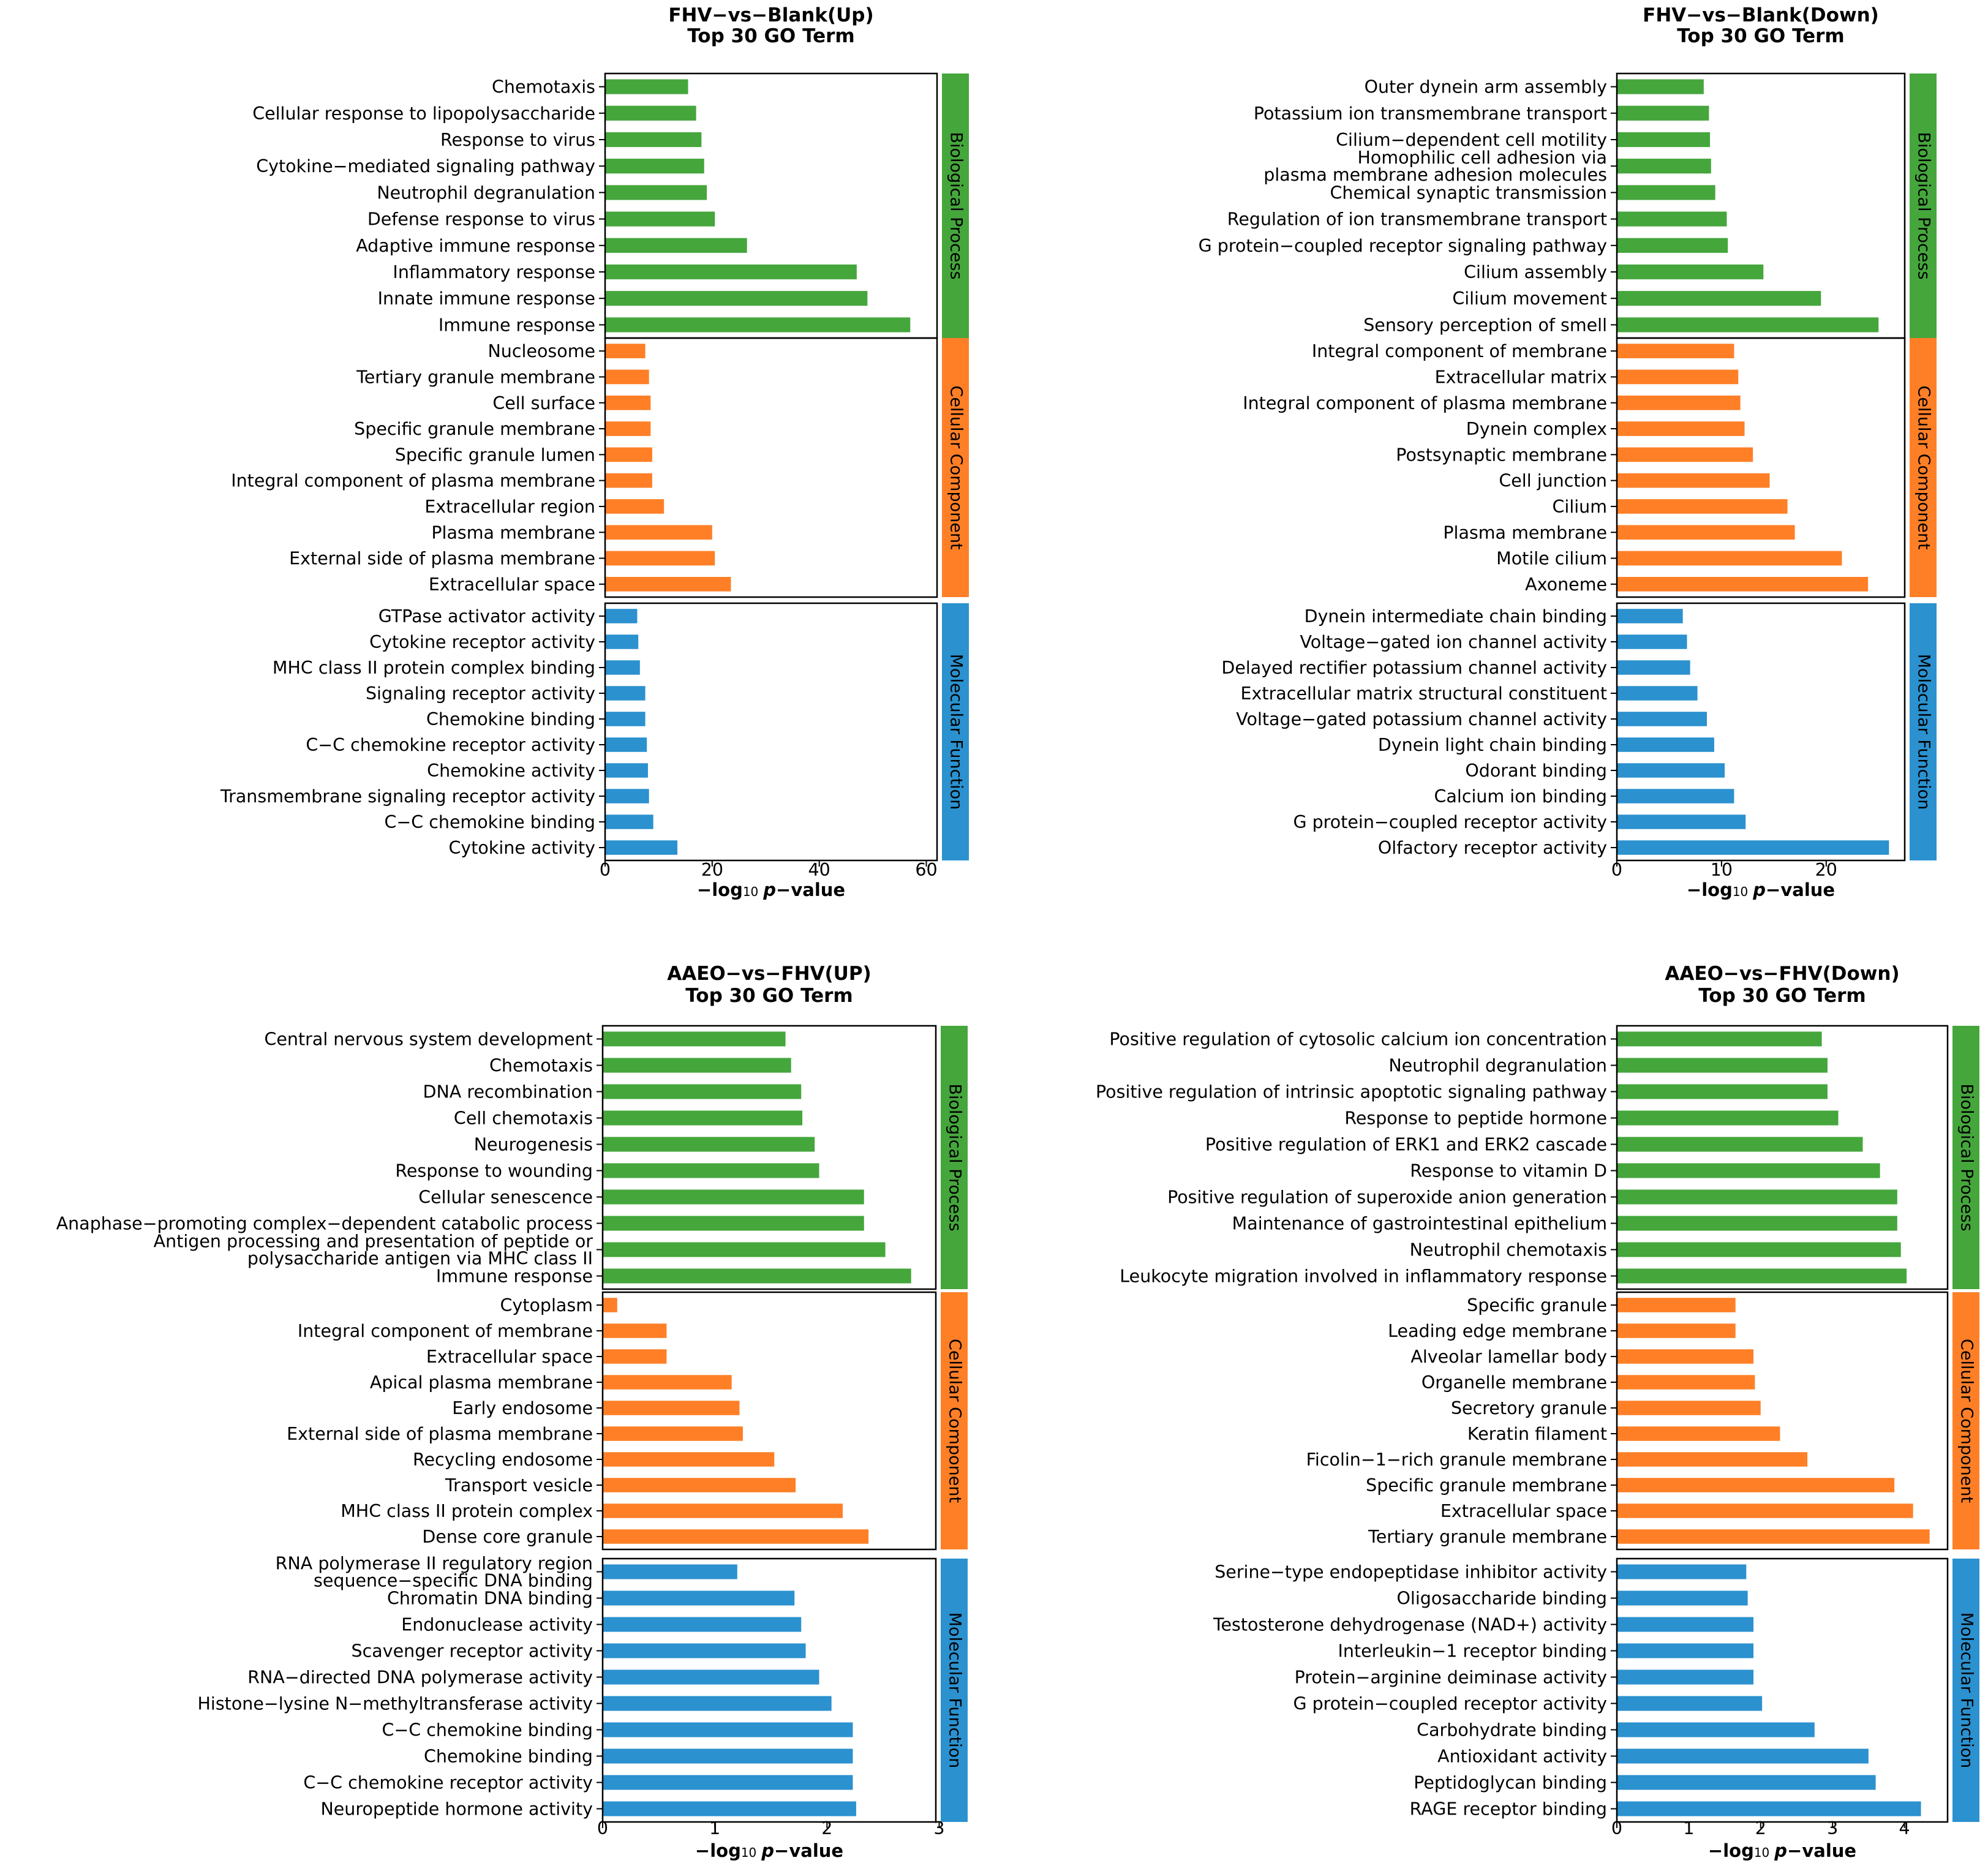 The image size is (1988, 1874). I want to click on term-label: C−C chemokine receptor activity, so click(448, 1783).